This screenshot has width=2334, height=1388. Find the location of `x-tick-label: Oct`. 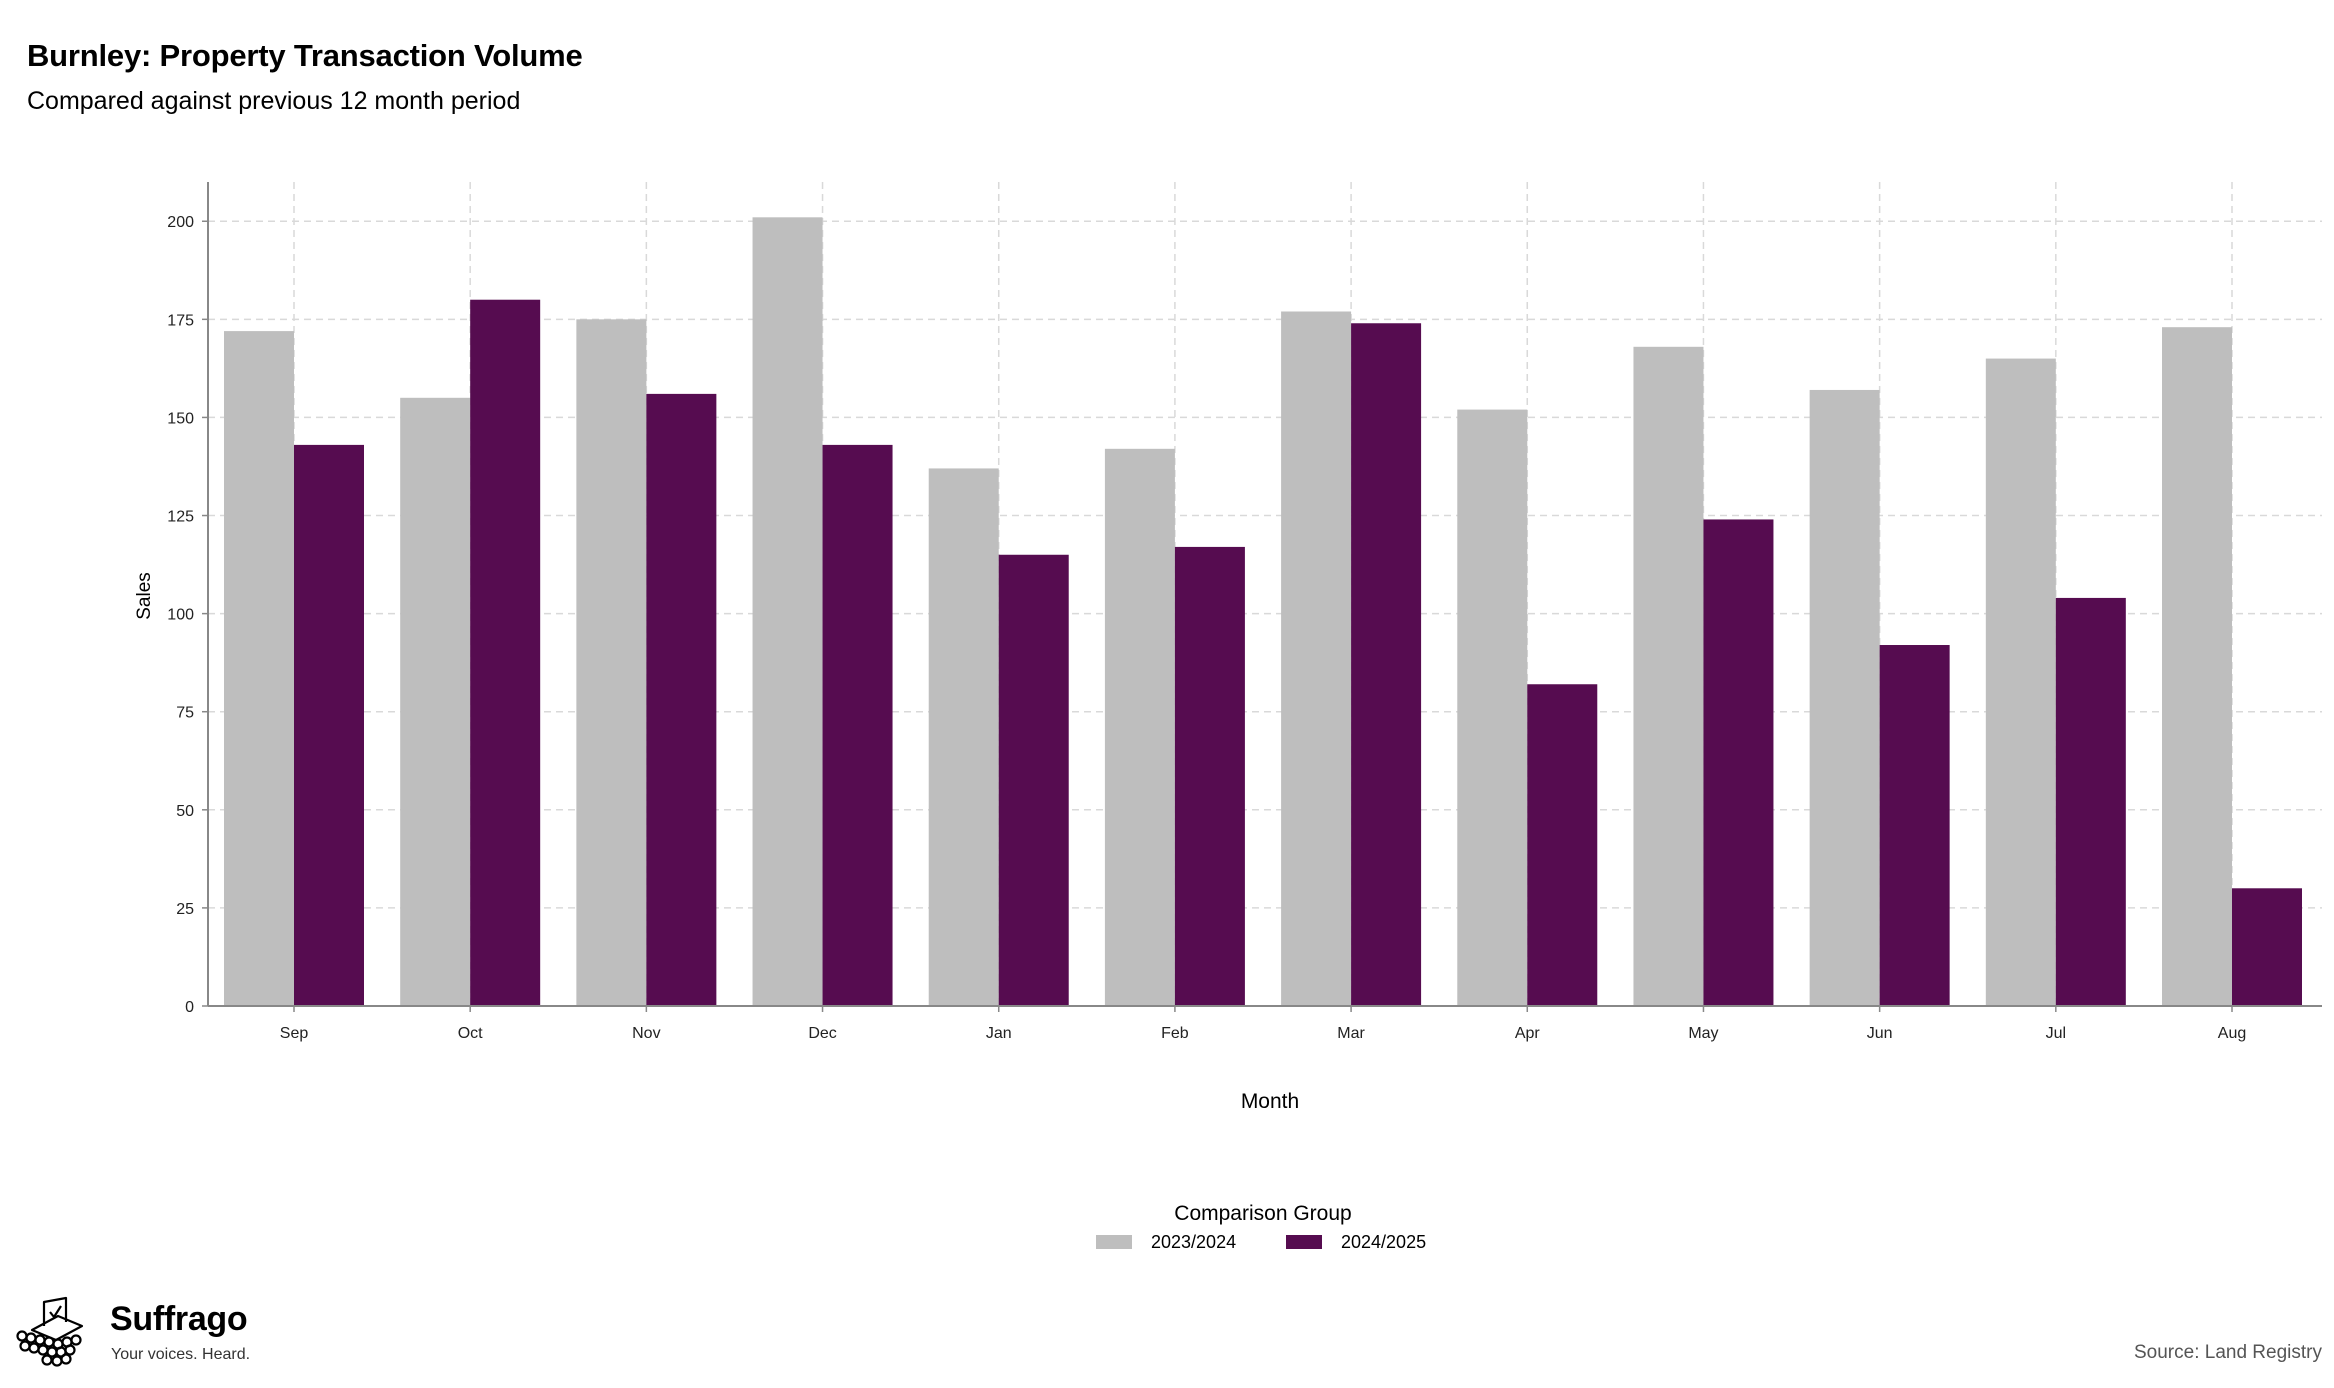

x-tick-label: Oct is located at coordinates (470, 1033).